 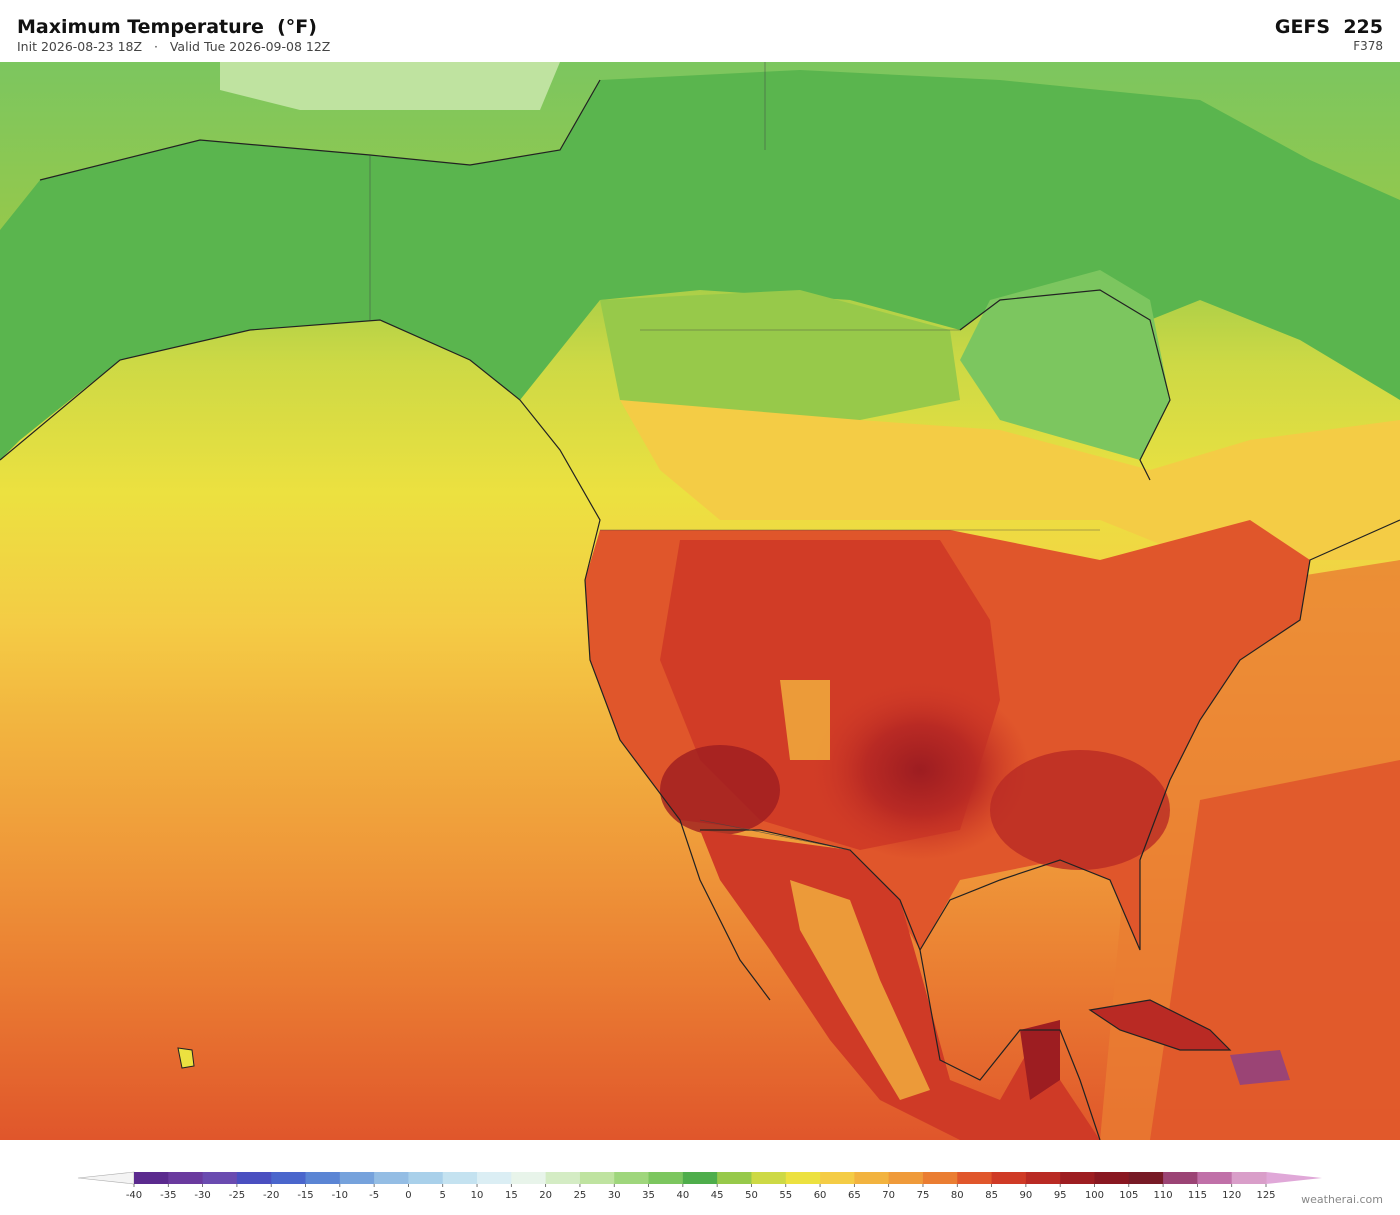 What do you see at coordinates (1128, 1195) in the screenshot?
I see `tick-label: 105` at bounding box center [1128, 1195].